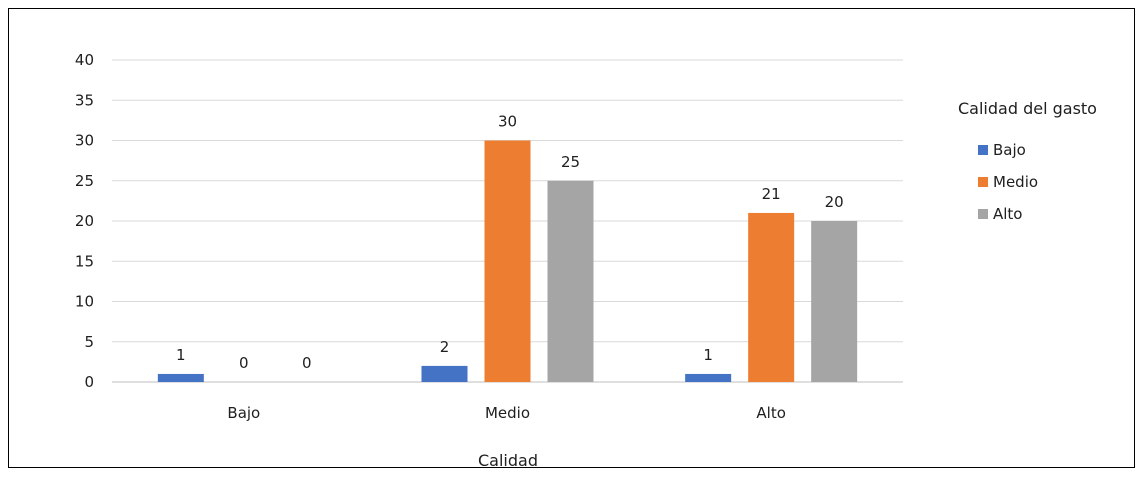  I want to click on x-tick-label: Medio, so click(507, 413).